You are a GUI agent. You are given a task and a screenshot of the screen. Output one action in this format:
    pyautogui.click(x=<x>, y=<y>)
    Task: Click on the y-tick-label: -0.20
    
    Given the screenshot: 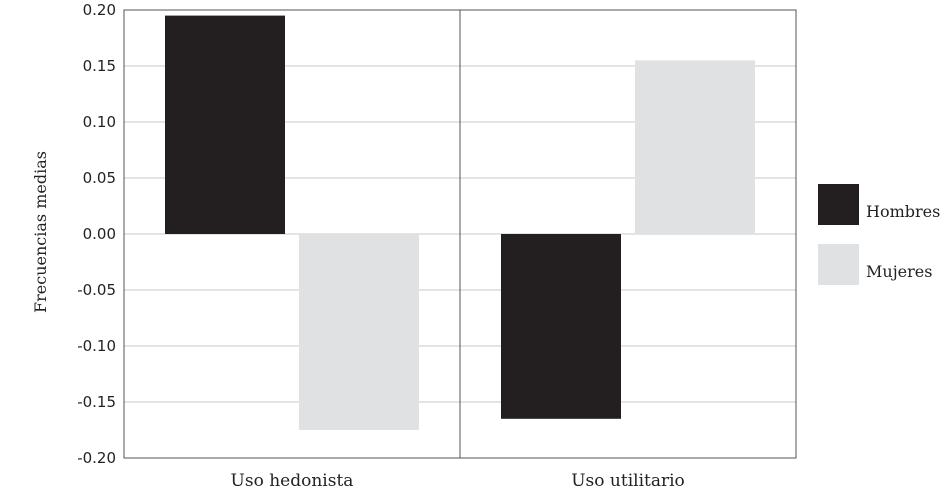 What is the action you would take?
    pyautogui.click(x=96, y=458)
    